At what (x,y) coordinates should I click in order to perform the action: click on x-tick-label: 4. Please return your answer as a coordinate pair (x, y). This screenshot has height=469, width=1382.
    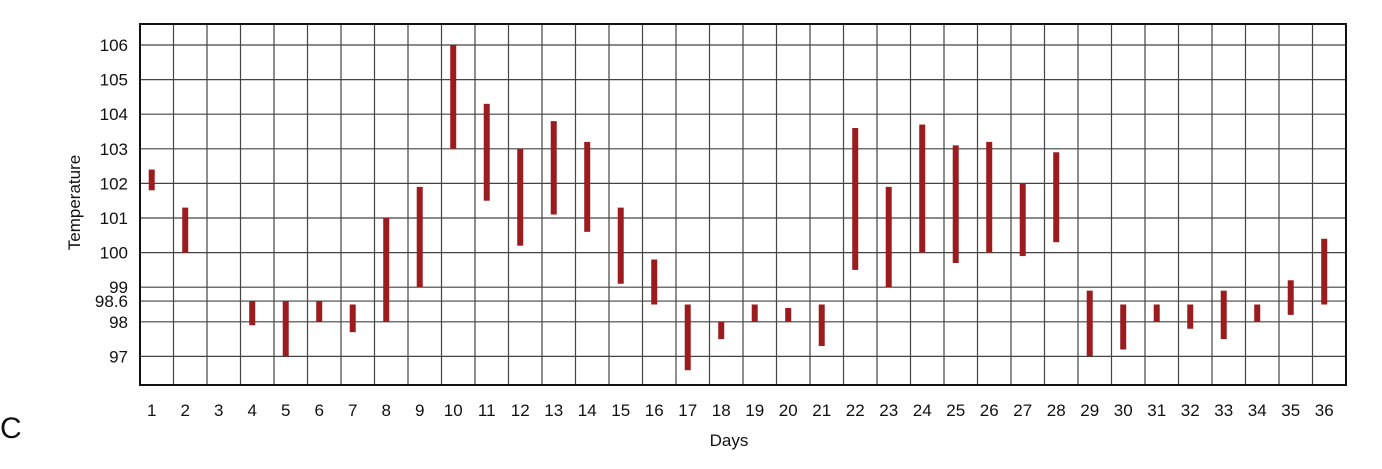
    Looking at the image, I should click on (251, 410).